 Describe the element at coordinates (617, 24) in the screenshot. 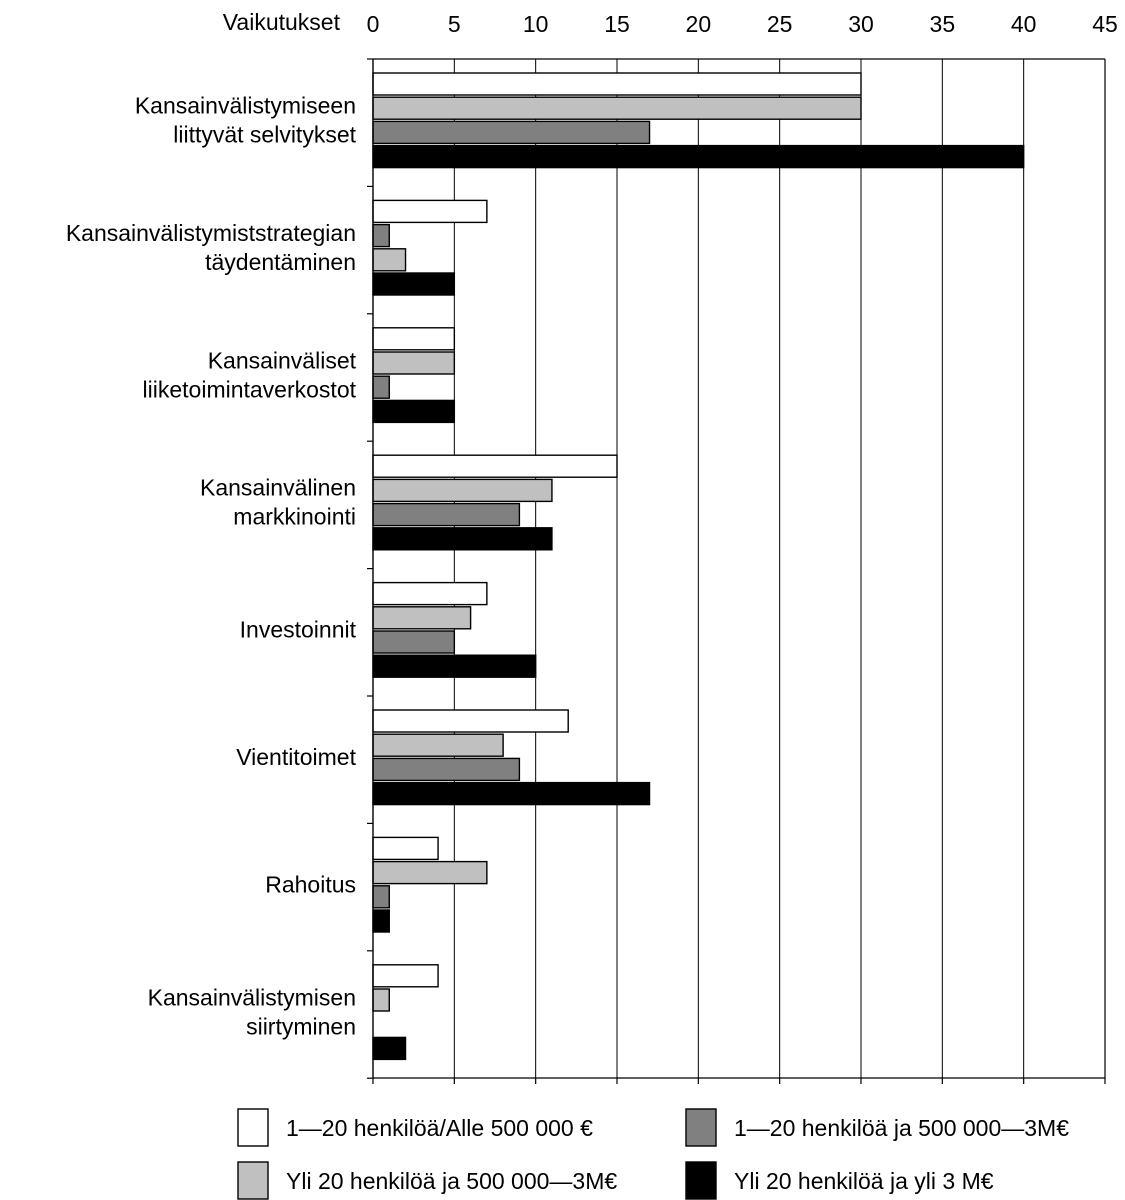

I see `x-tick-label: 15` at that location.